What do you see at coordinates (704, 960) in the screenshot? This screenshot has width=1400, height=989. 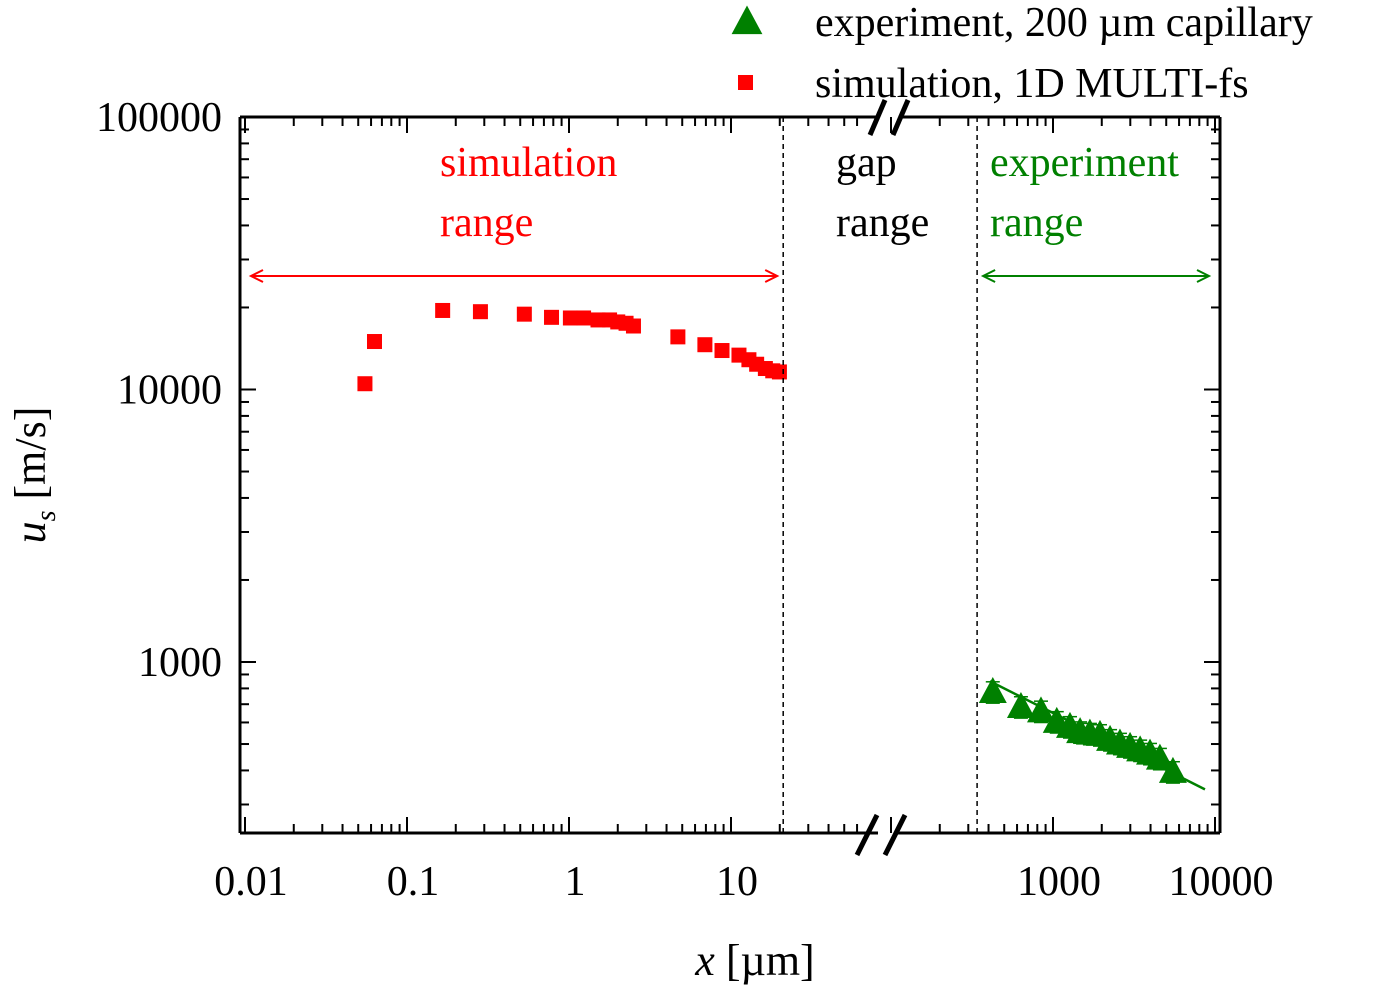 I see `x-axis-var: x` at bounding box center [704, 960].